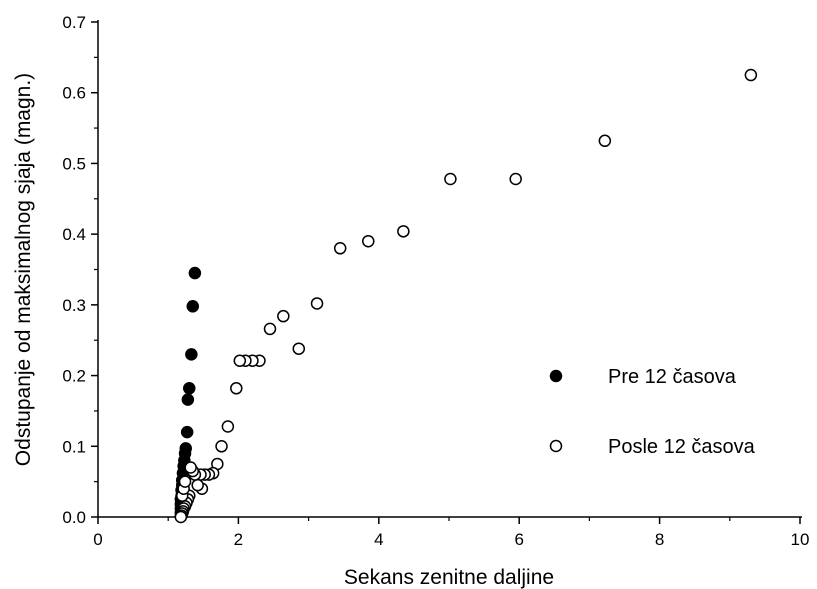 Image resolution: width=817 pixels, height=589 pixels. Describe the element at coordinates (23, 269) in the screenshot. I see `y-axis-title: Odstupanje od maksimalnog sjaja (magn.)` at that location.